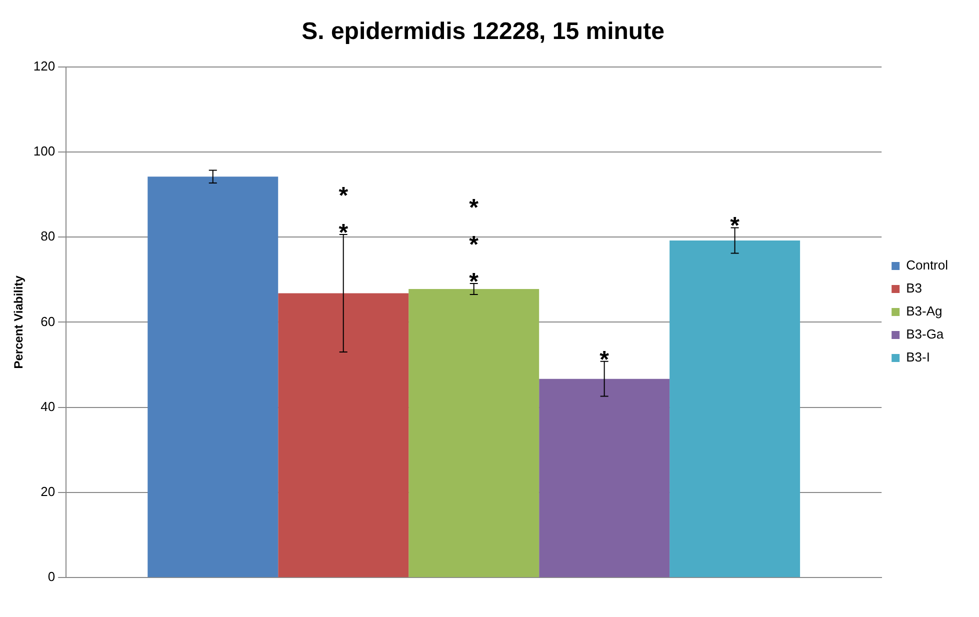 The width and height of the screenshot is (979, 617). Describe the element at coordinates (927, 265) in the screenshot. I see `legend-label: Control` at that location.